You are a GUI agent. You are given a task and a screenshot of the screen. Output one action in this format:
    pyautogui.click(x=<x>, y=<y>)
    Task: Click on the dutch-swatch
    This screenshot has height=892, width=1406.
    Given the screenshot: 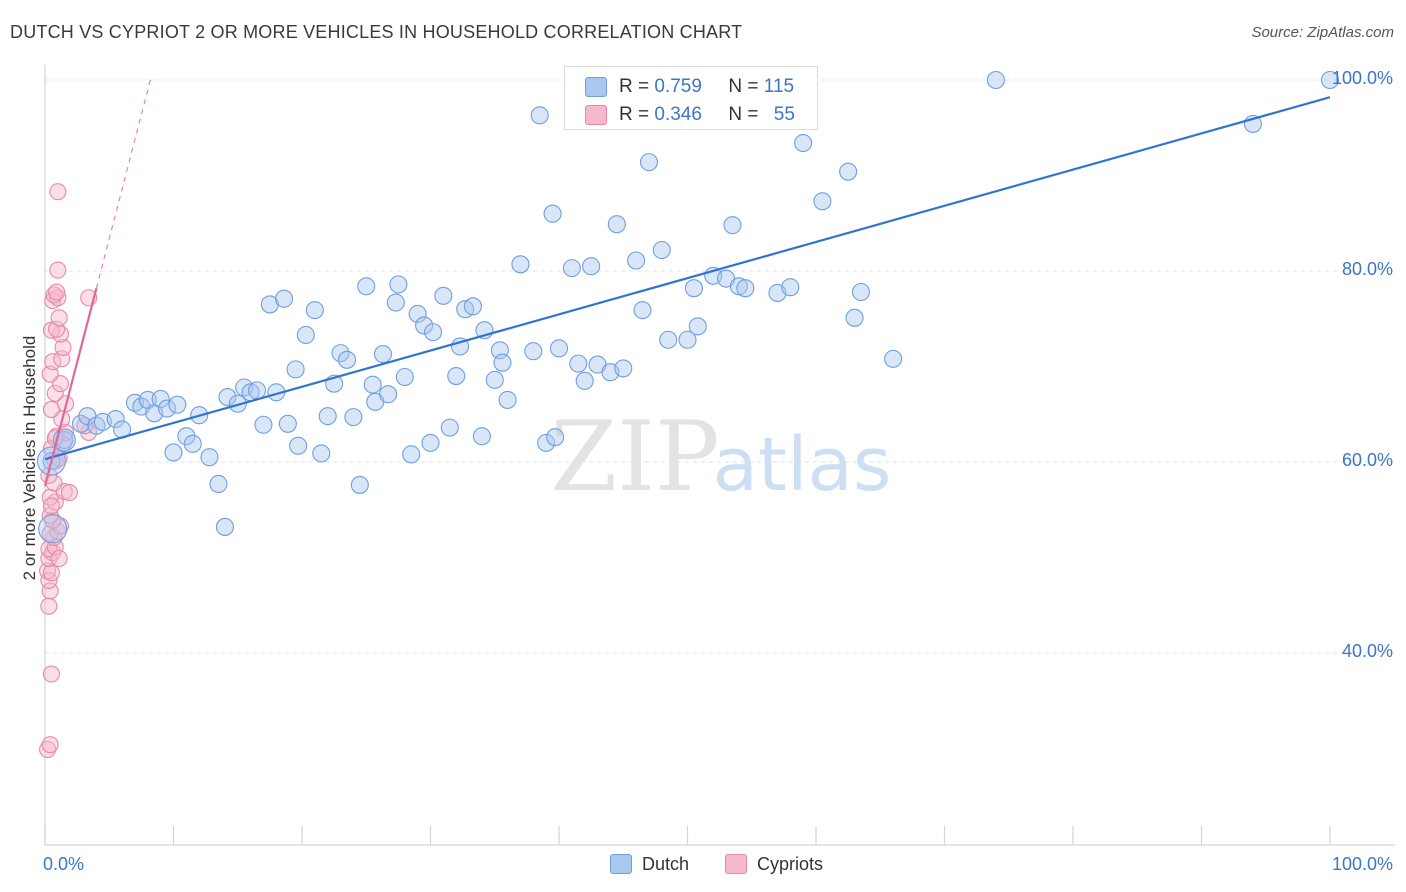 What is the action you would take?
    pyautogui.click(x=596, y=87)
    